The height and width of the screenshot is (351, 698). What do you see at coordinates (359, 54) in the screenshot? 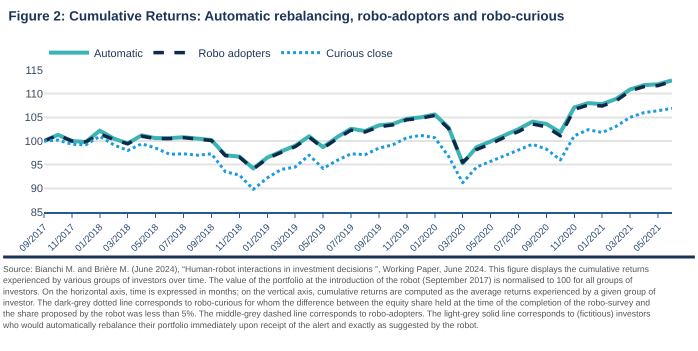
I see `legend-label: Curious close` at bounding box center [359, 54].